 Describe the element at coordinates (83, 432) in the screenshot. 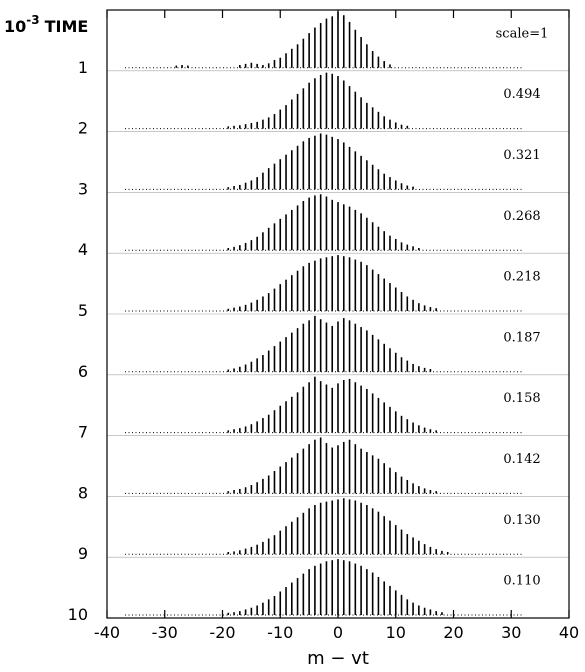

I see `time-label: 7` at that location.